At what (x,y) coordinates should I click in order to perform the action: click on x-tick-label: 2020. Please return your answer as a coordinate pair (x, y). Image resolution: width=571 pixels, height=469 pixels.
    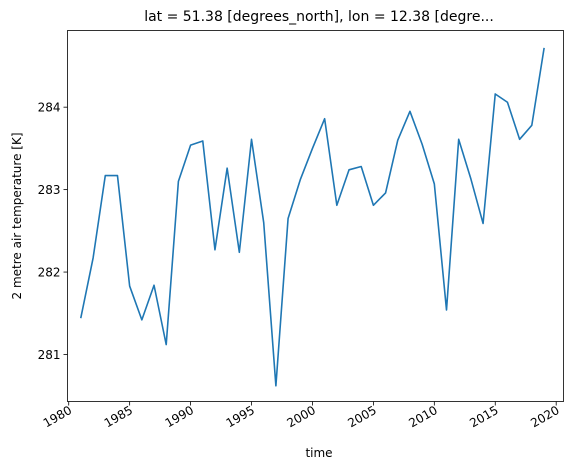
    Looking at the image, I should click on (544, 416).